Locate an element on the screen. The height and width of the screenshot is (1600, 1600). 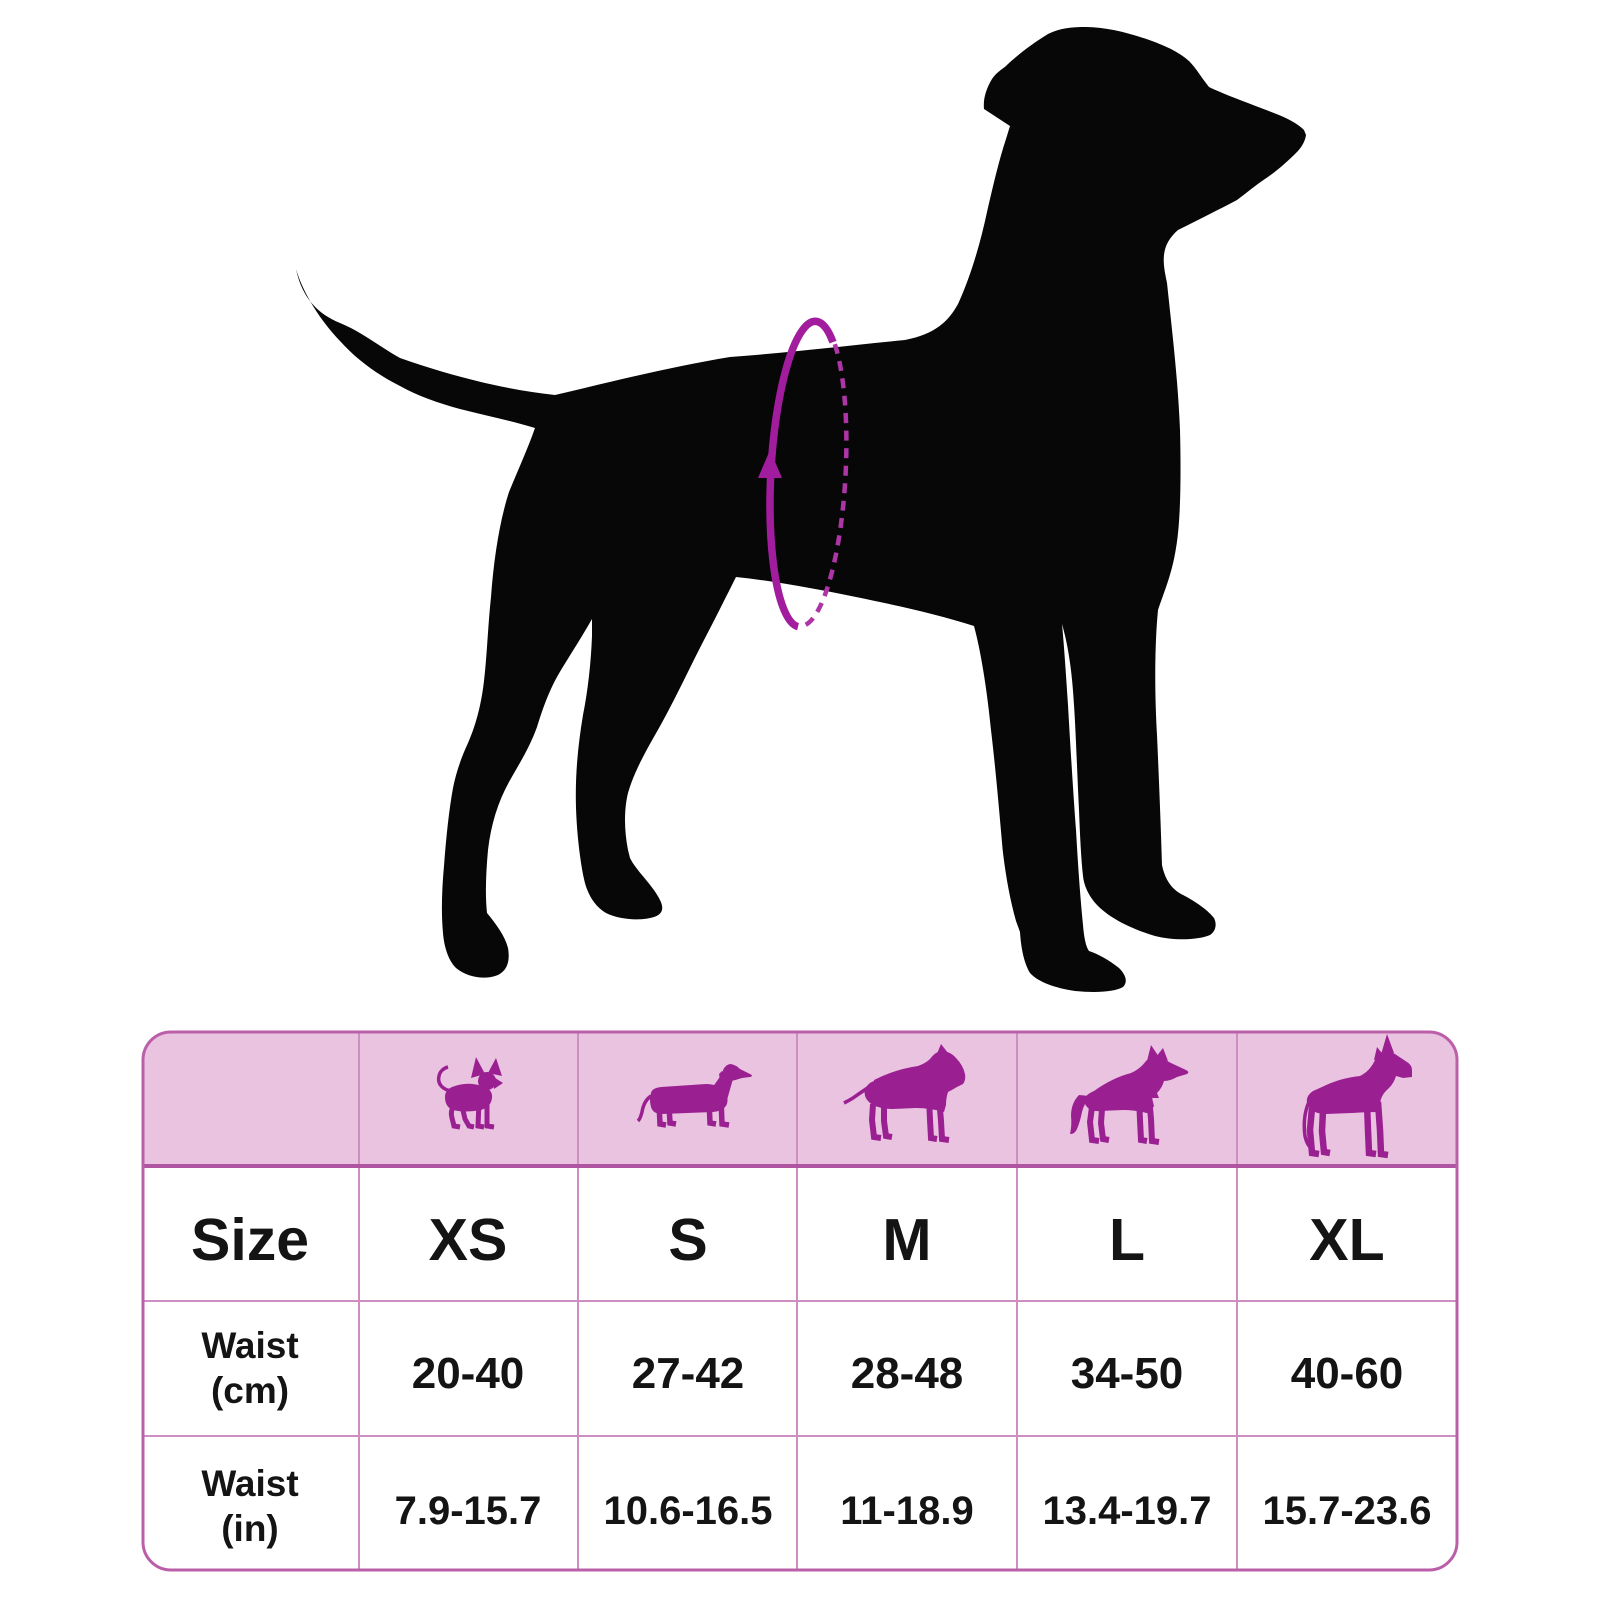
svg-text: S is located at coordinates (687, 1240).